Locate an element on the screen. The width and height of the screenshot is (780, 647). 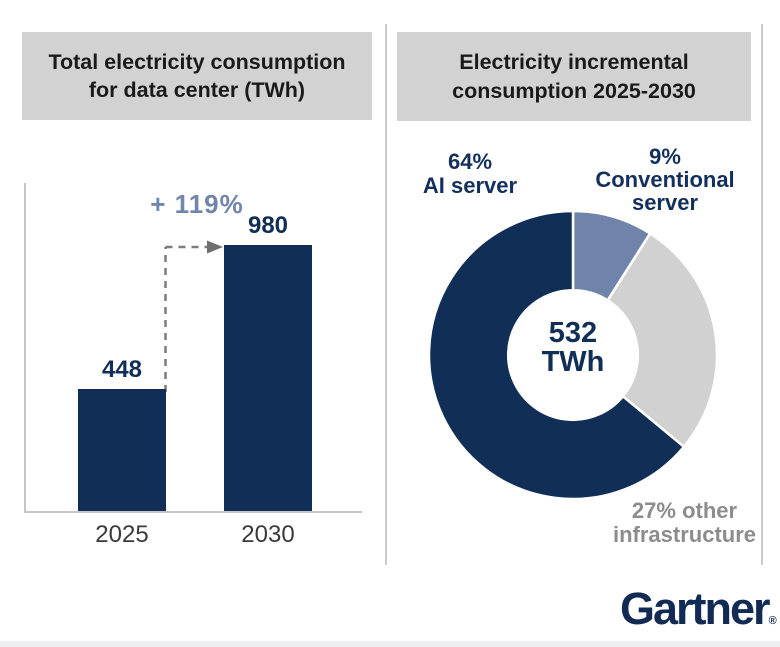
segment-label-ai-server: 64% AI server is located at coordinates (470, 174).